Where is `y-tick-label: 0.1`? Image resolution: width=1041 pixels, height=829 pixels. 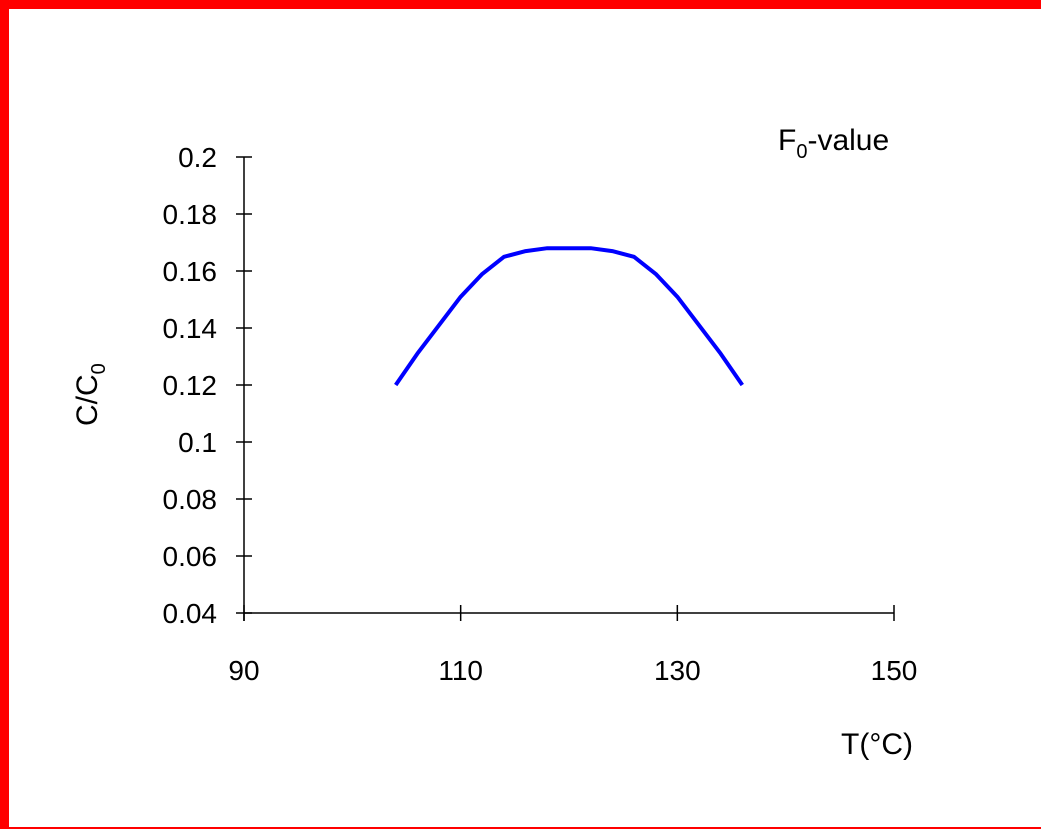
y-tick-label: 0.1 is located at coordinates (197, 442).